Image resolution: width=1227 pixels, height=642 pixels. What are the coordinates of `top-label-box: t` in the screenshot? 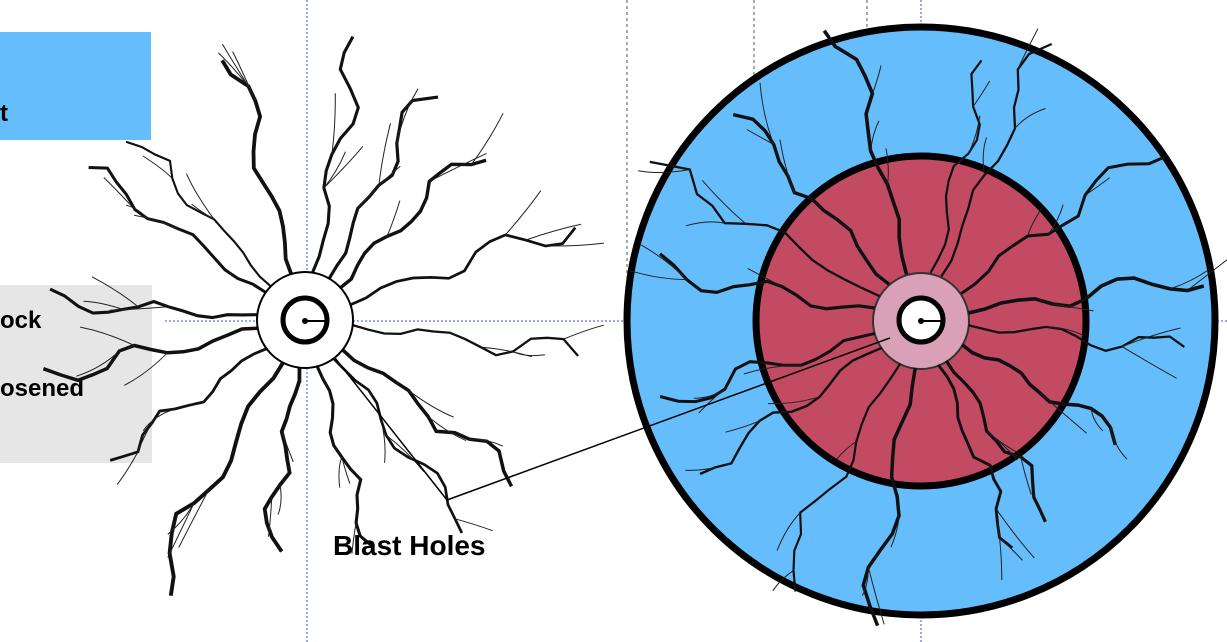 It's located at (75, 86).